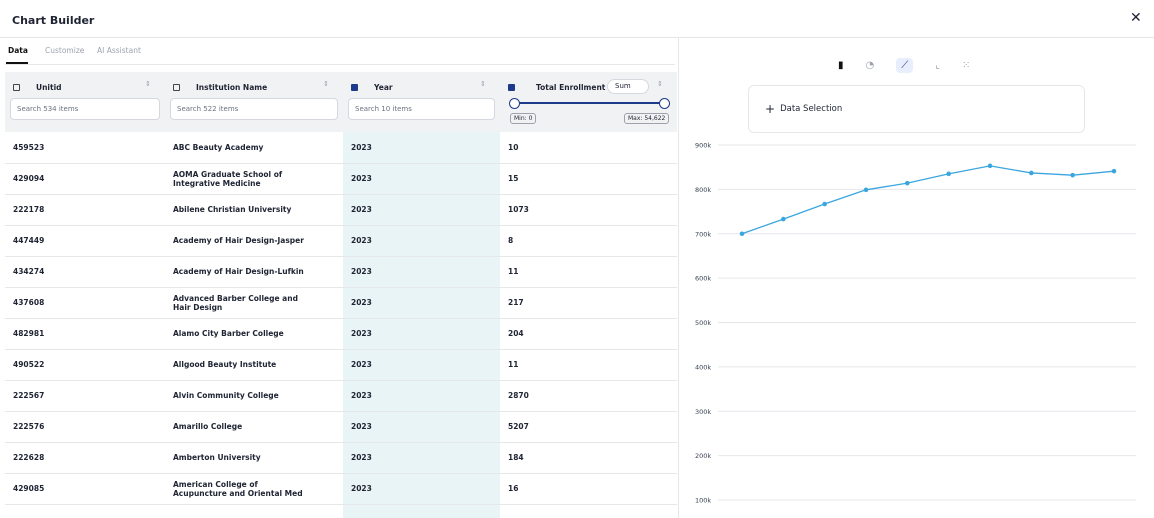 The height and width of the screenshot is (518, 1154). What do you see at coordinates (1136, 18) in the screenshot?
I see `close-button: ✕` at bounding box center [1136, 18].